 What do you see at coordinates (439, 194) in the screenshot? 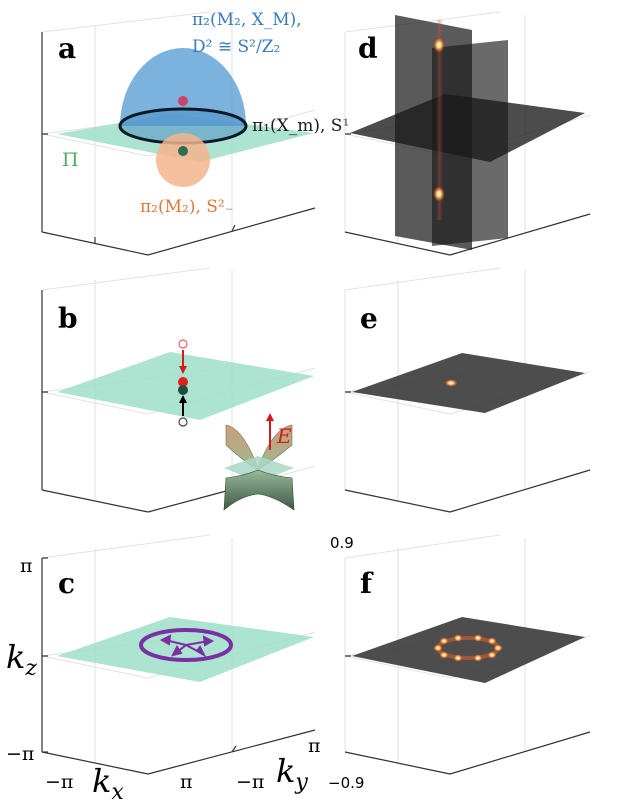
I see `panel-d-lower-glow` at bounding box center [439, 194].